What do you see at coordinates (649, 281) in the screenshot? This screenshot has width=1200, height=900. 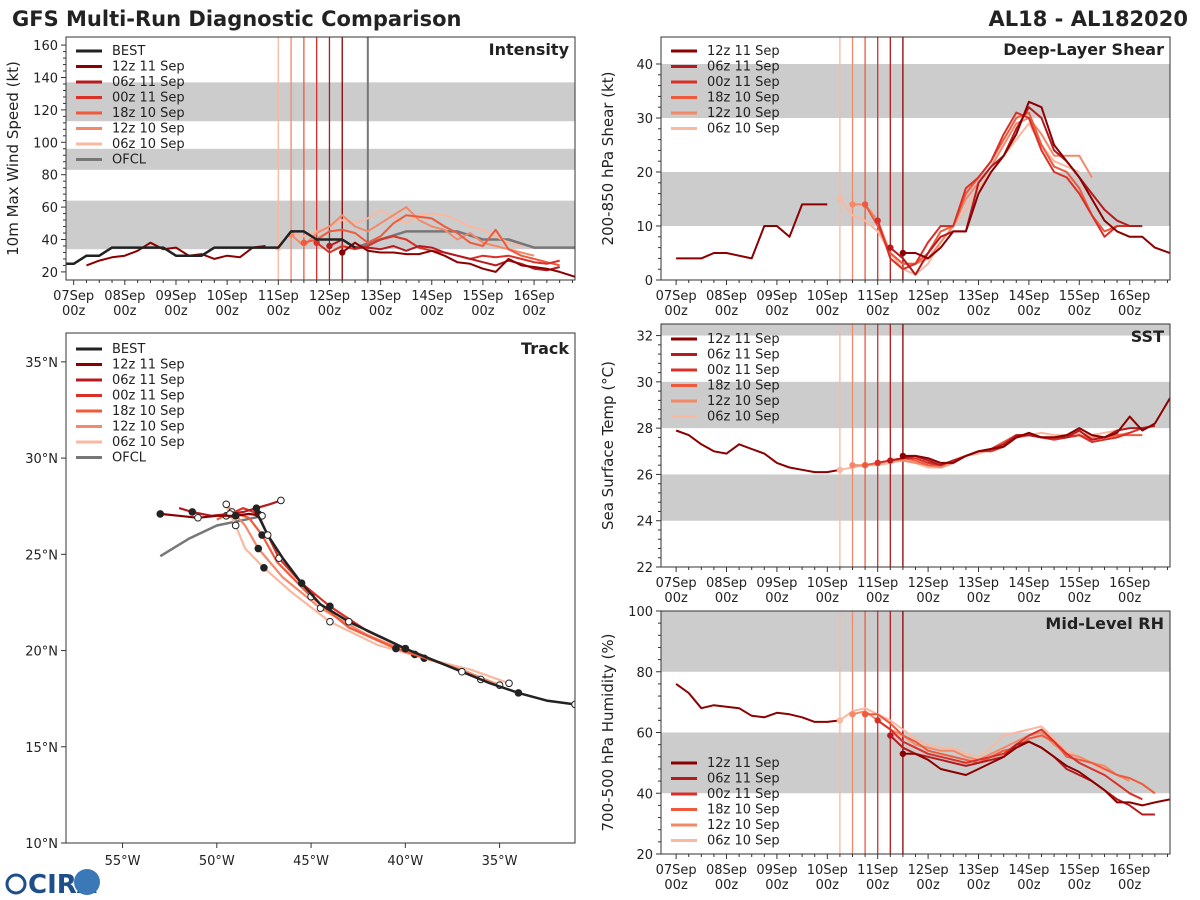 I see `y-tick-label: 0` at bounding box center [649, 281].